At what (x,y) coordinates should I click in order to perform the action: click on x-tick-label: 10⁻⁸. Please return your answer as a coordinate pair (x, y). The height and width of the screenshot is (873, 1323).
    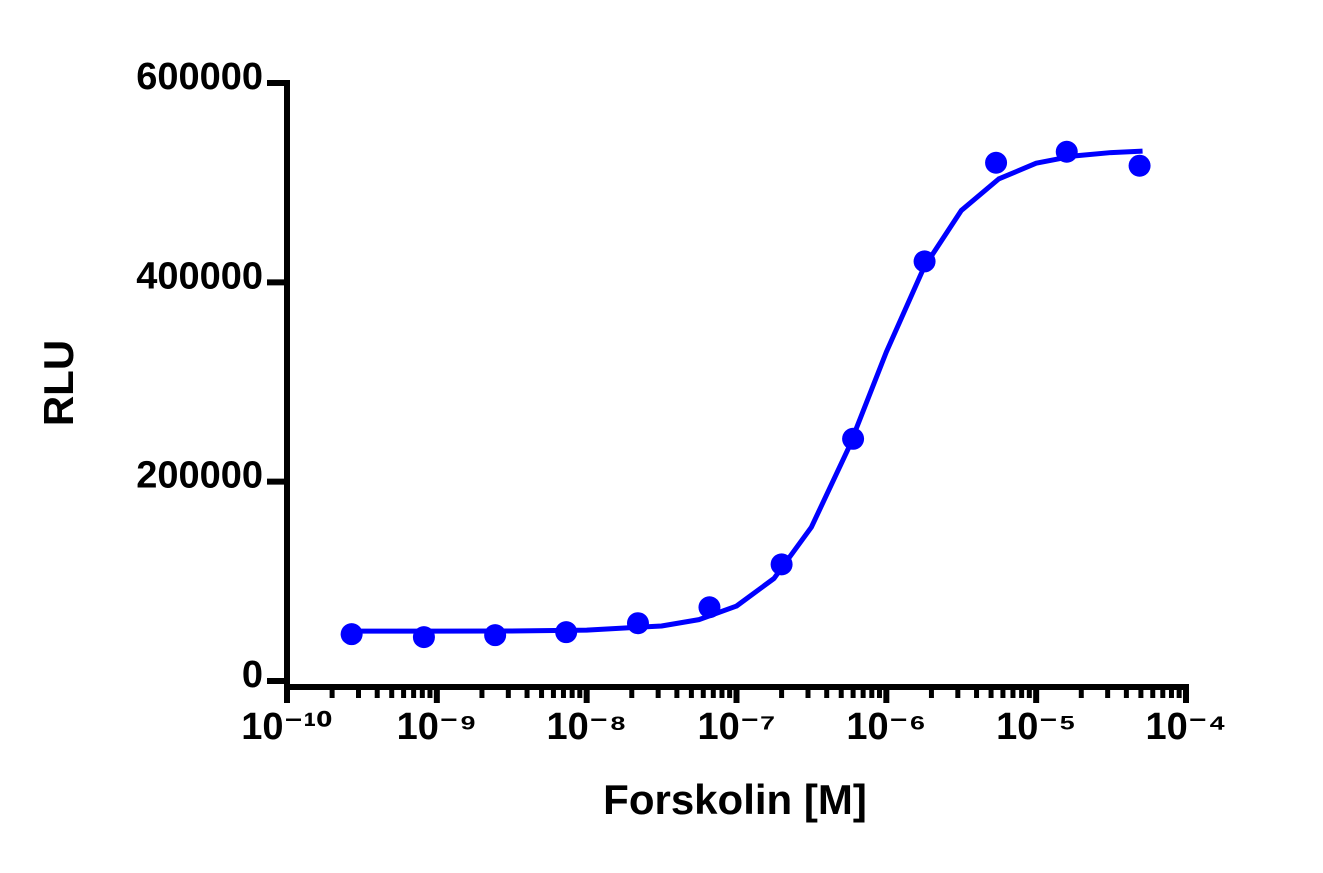
    Looking at the image, I should click on (587, 727).